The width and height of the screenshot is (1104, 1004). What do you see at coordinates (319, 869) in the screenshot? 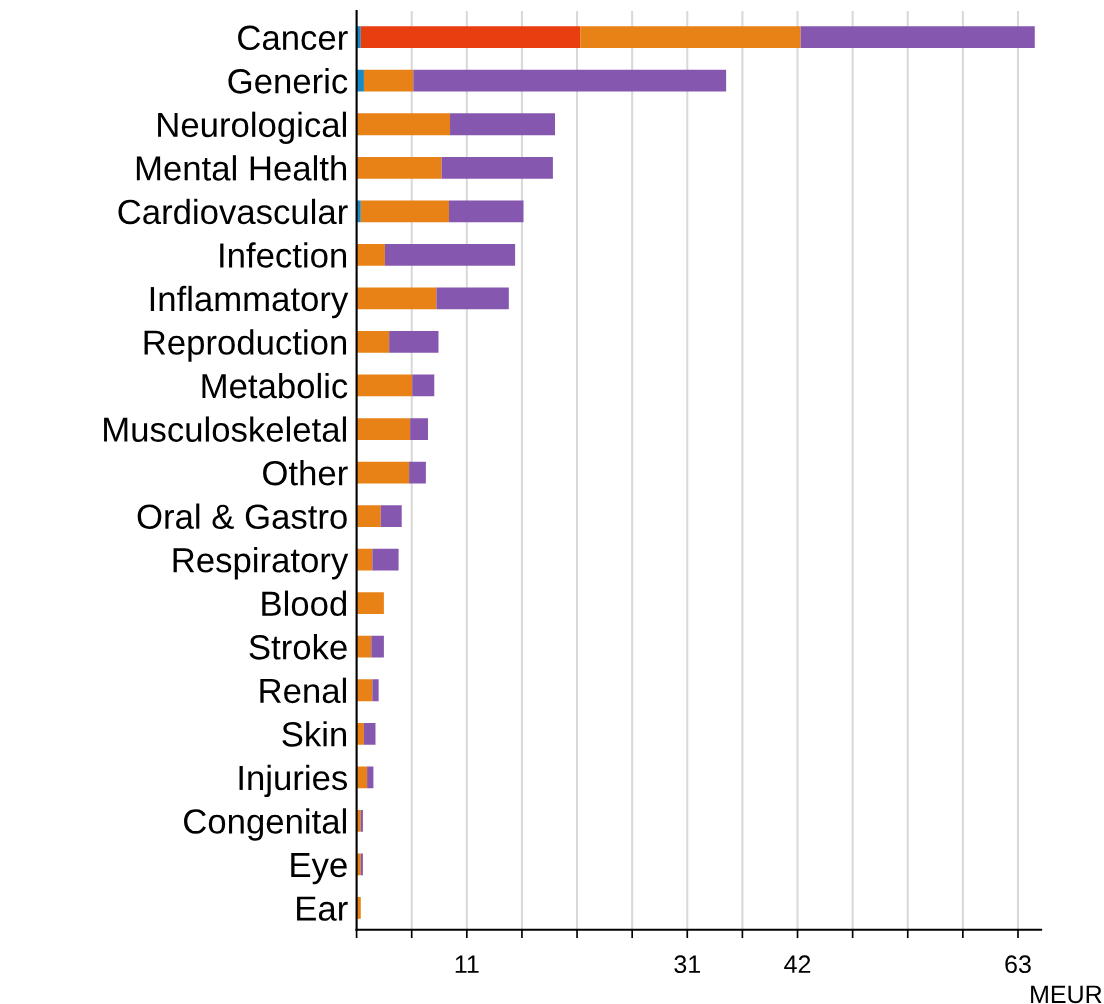
I see `y-tick-label: Eye` at bounding box center [319, 869].